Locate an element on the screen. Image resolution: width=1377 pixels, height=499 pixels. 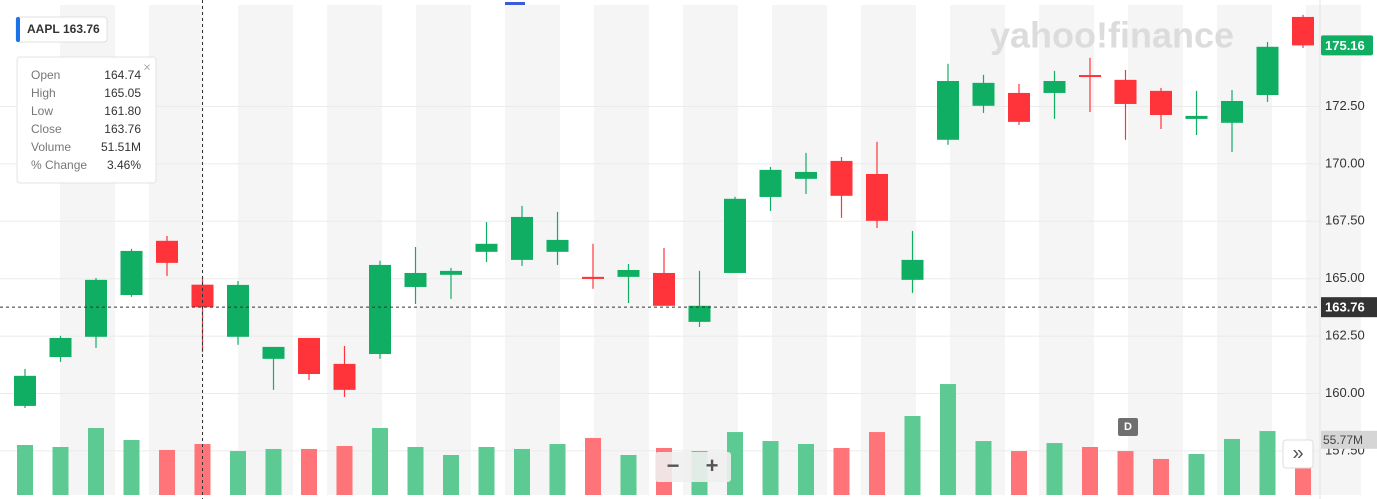
event-marker: D is located at coordinates (1128, 427).